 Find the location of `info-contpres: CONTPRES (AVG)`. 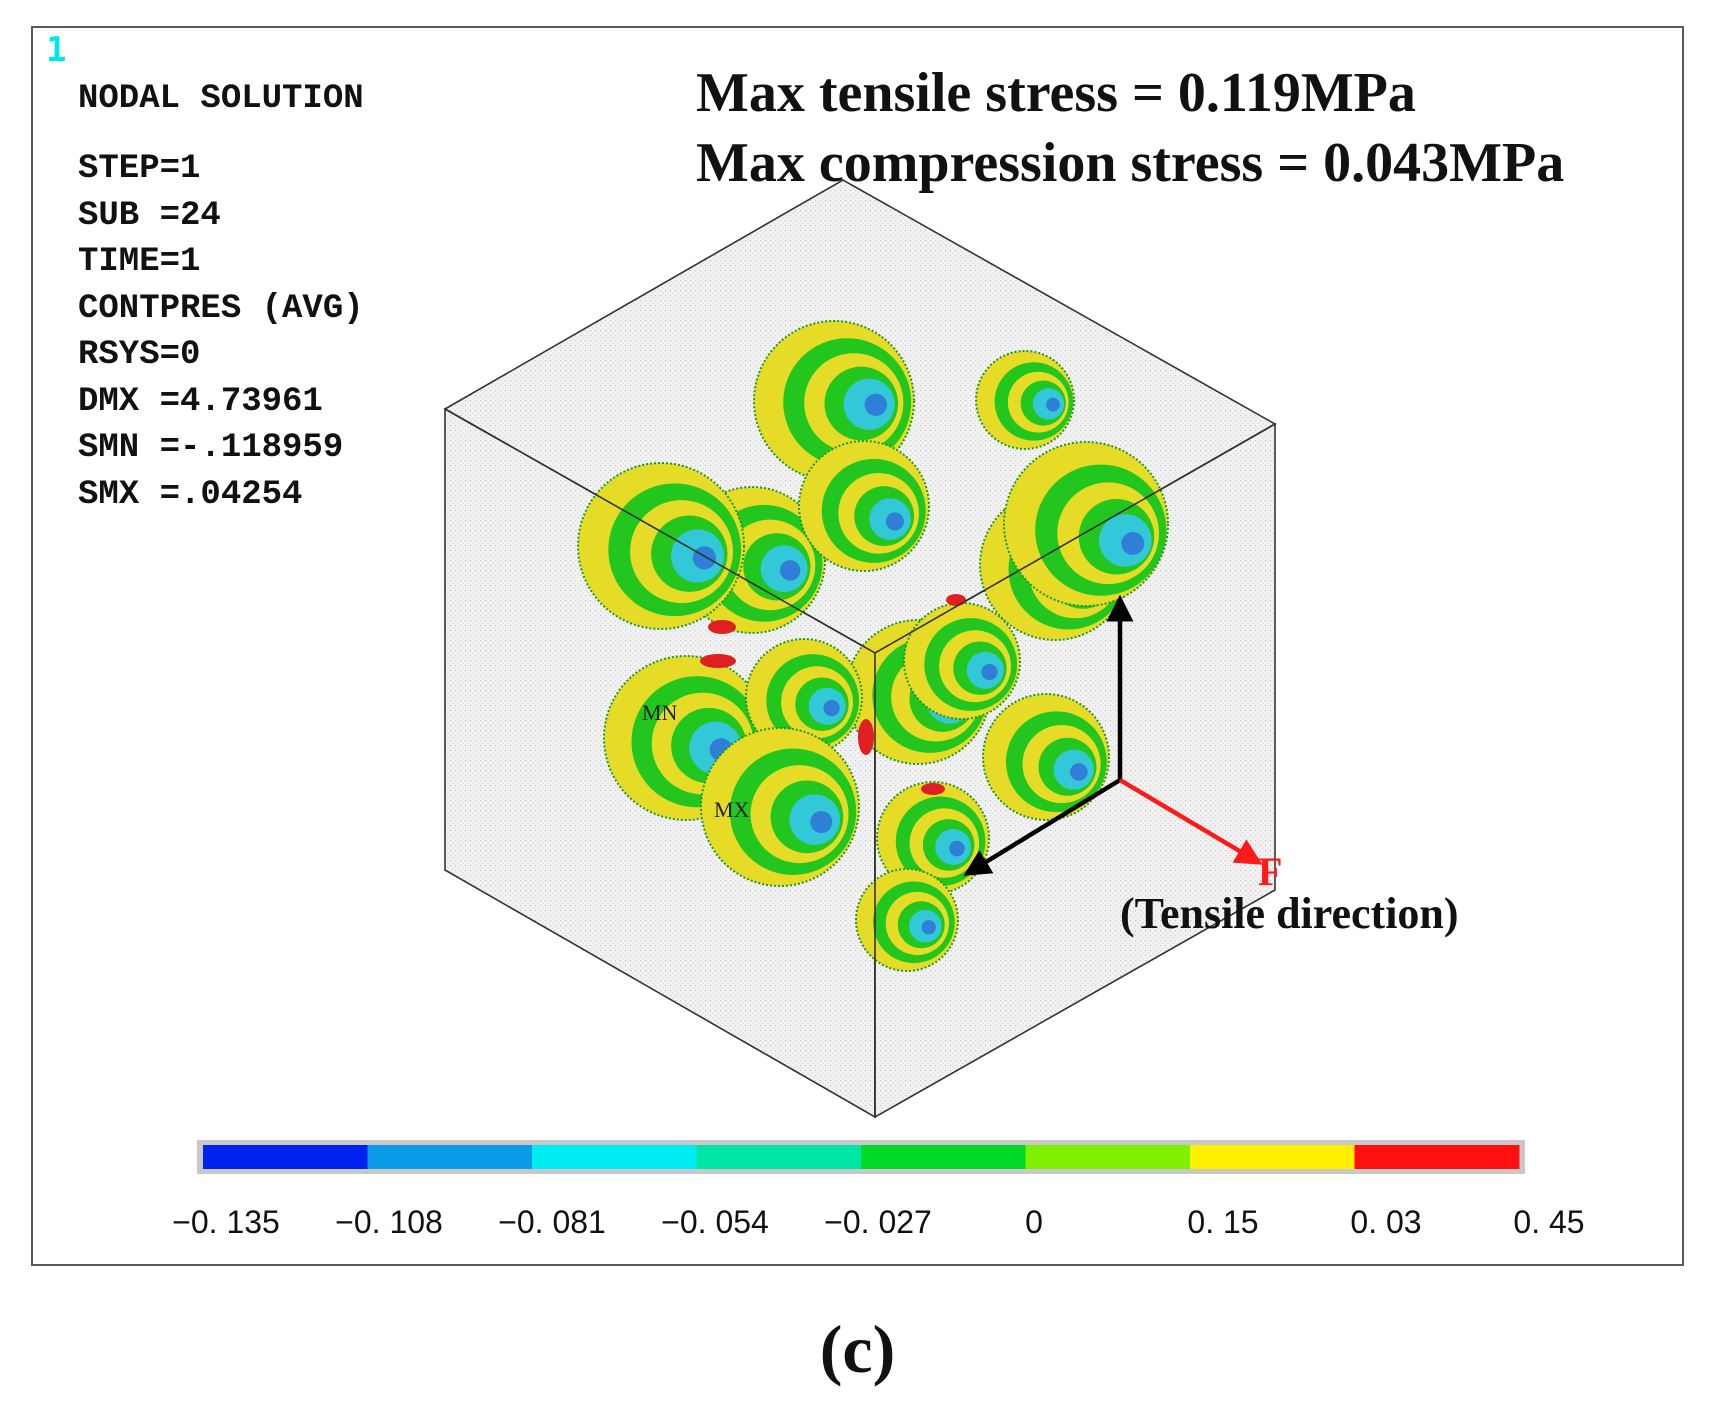

info-contpres: CONTPRES (AVG) is located at coordinates (221, 308).